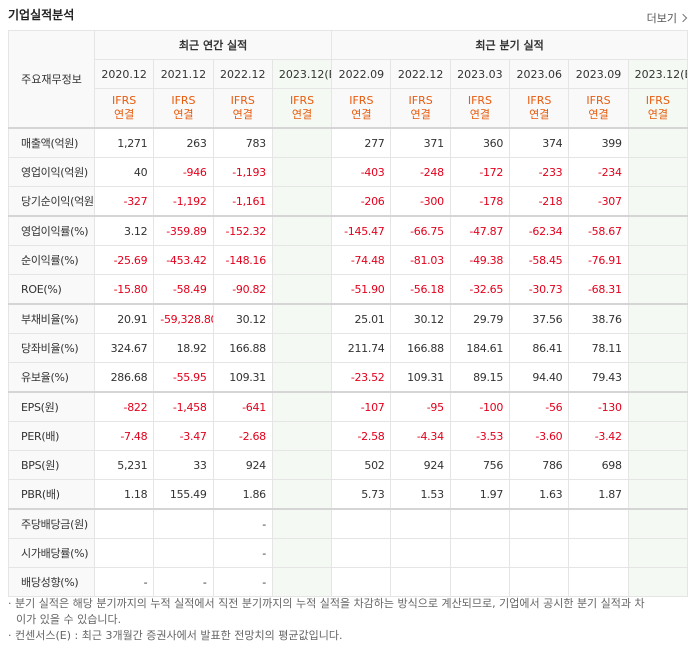 The image size is (694, 648). I want to click on row-label: PBR(배), so click(51, 494).